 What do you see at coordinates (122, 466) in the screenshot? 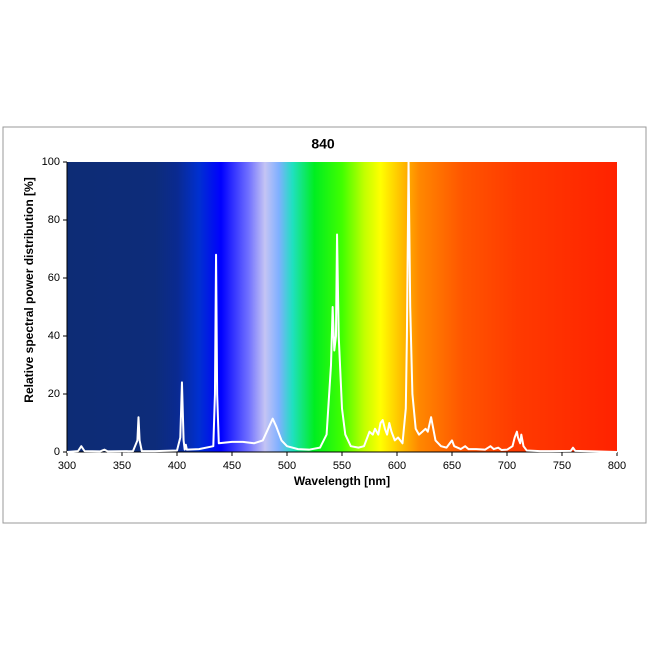
I see `x-tick-label: 350` at bounding box center [122, 466].